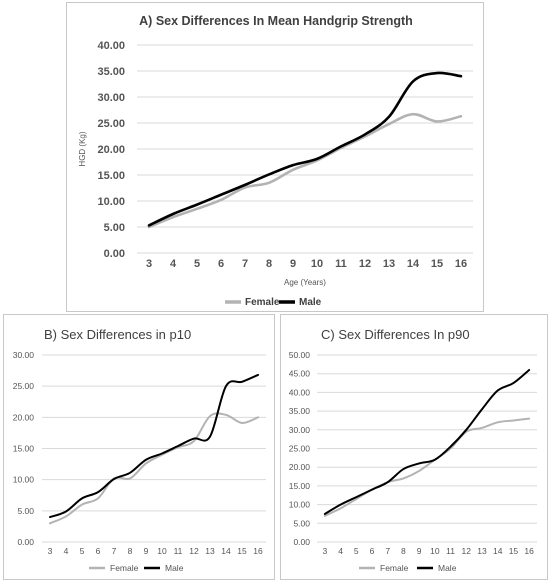 The width and height of the screenshot is (550, 582). I want to click on chart-title: B) Sex Differences in p10, so click(117, 334).